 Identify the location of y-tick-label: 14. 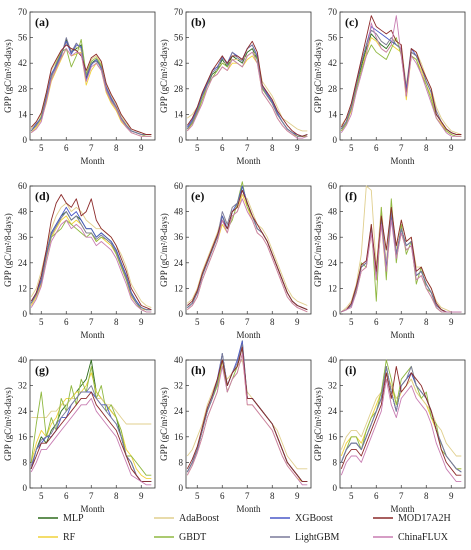
(179, 114).